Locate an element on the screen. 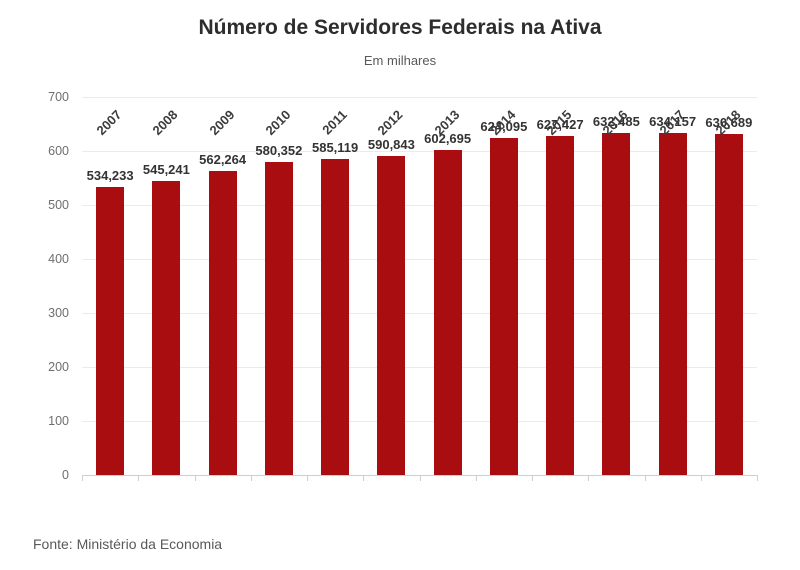 This screenshot has height=570, width=800. y-axis-tick-label: 300 is located at coordinates (58, 313).